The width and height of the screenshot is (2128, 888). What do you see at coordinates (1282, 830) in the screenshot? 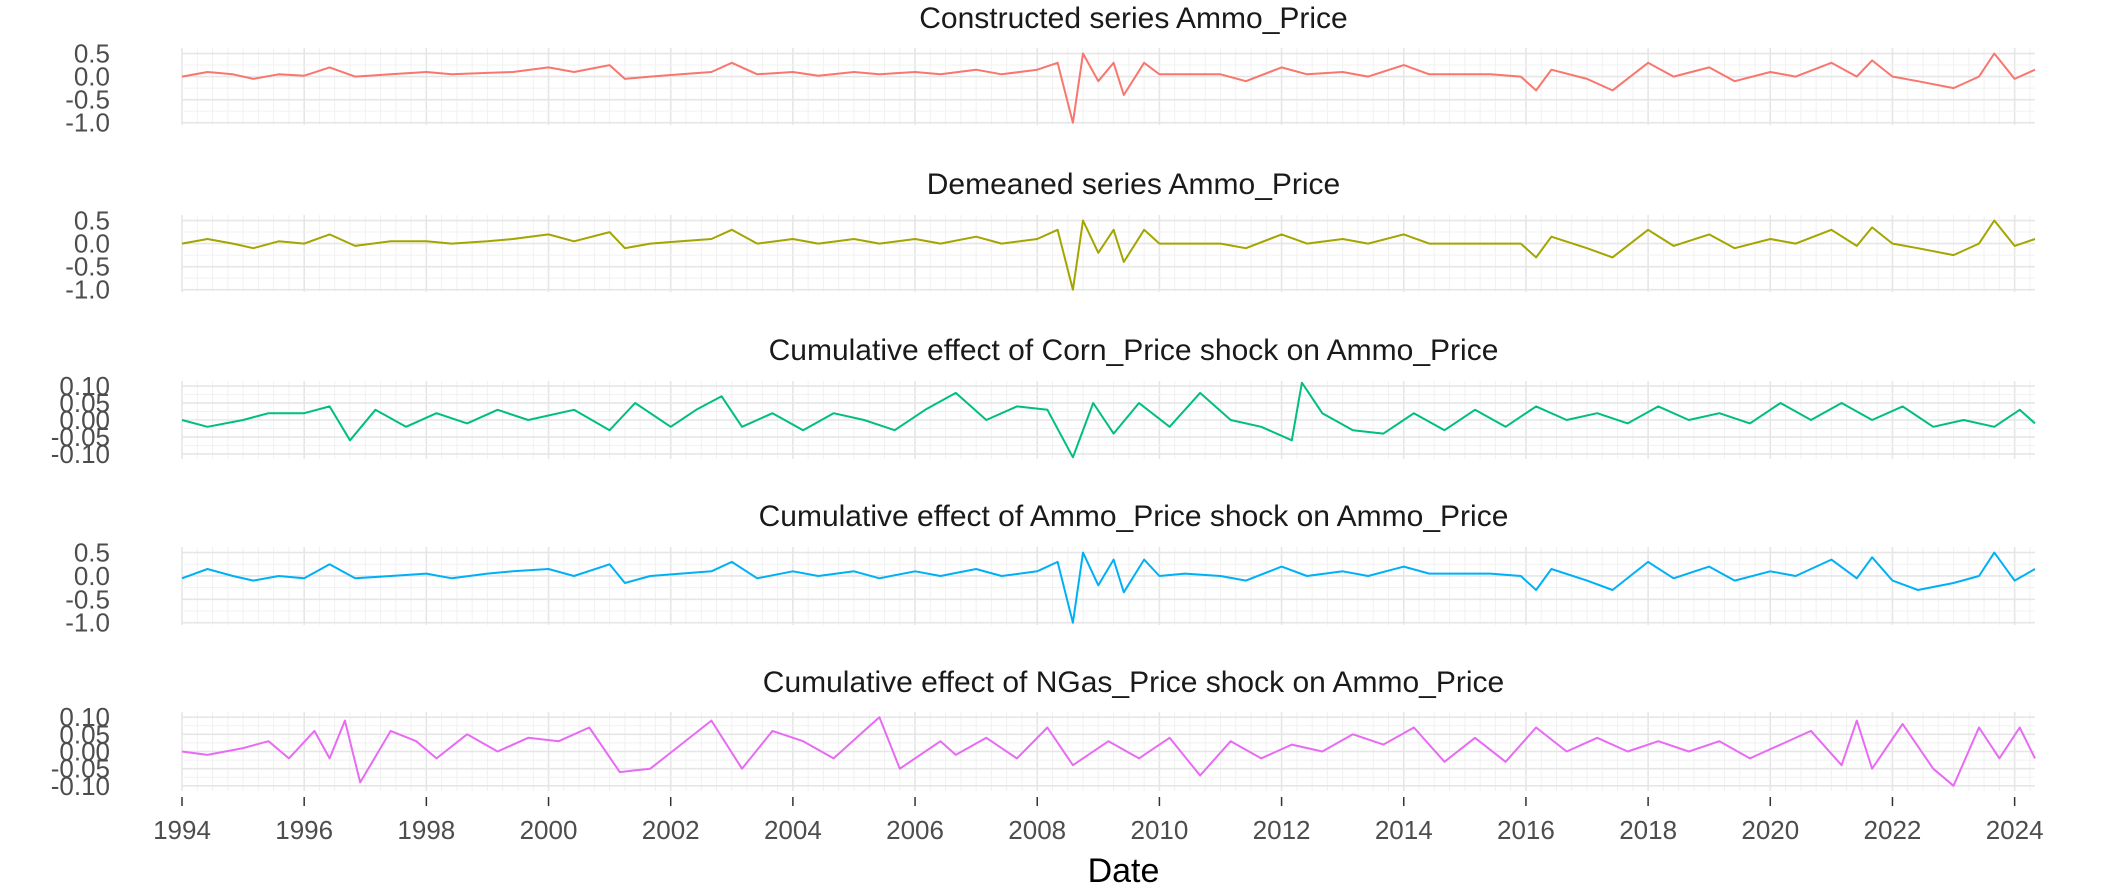
I see `x-tick-label: 2012` at bounding box center [1282, 830].